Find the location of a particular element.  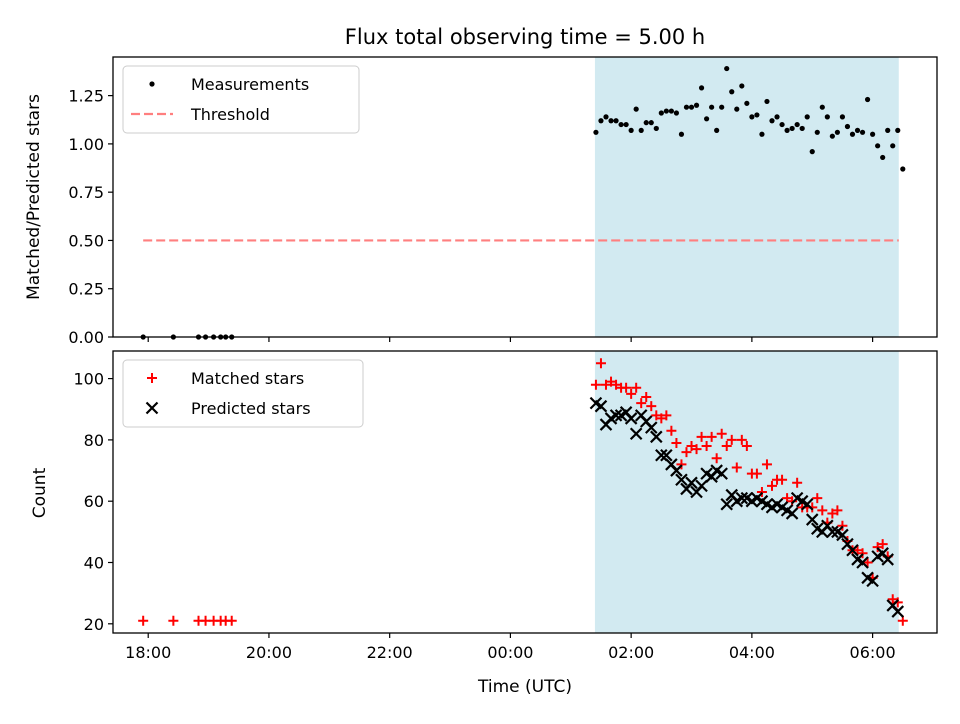

y-tick-label: 0.00 is located at coordinates (86, 337).